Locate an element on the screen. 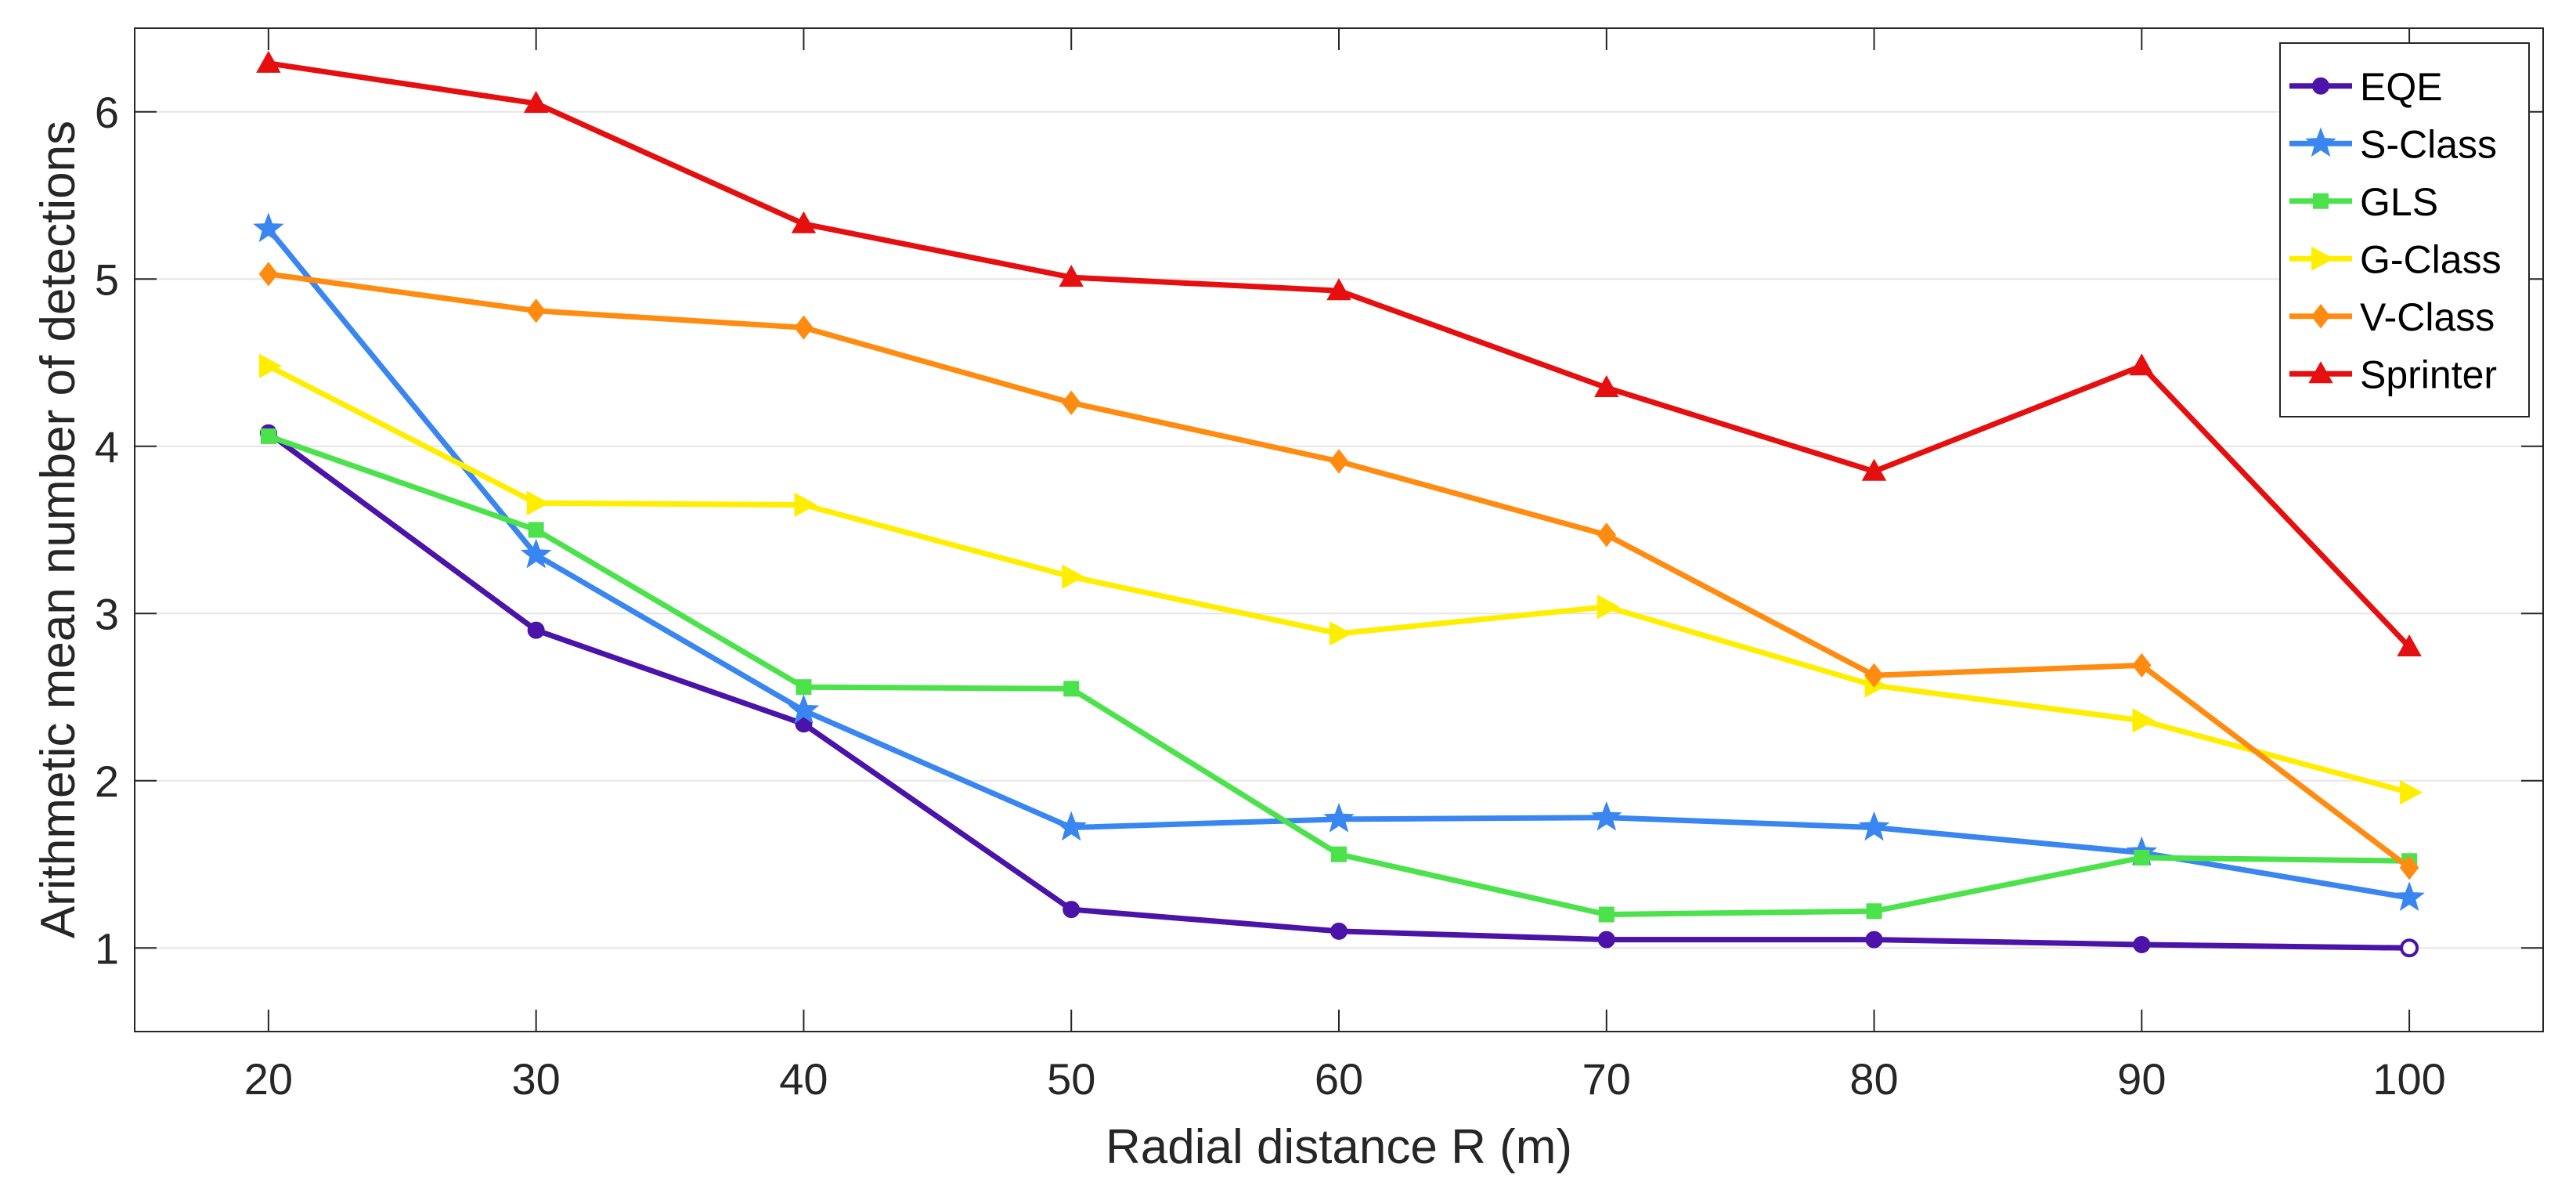  legend-label: EQE is located at coordinates (2401, 87).